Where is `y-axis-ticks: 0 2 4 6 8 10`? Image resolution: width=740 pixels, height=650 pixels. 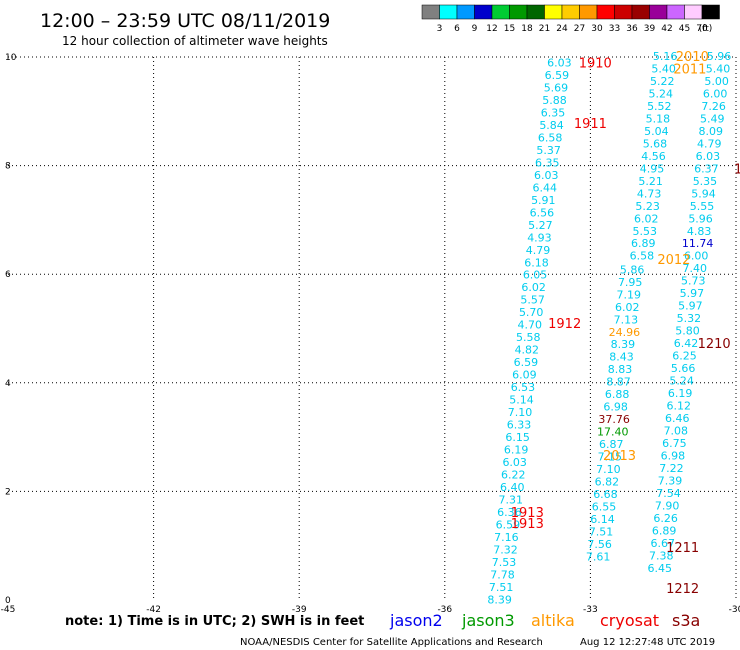 y-axis-ticks: 0 2 4 6 8 10 is located at coordinates (11, 329).